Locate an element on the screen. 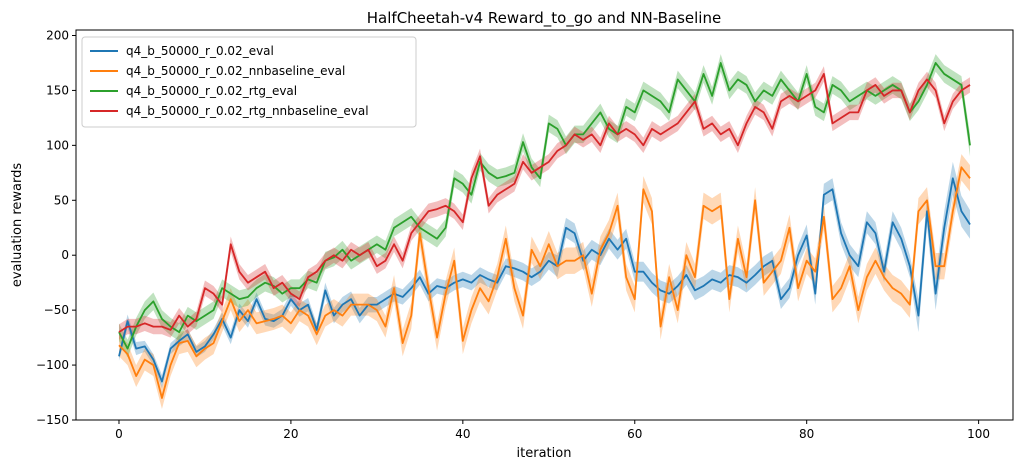 The height and width of the screenshot is (470, 1017). legend-box is located at coordinates (249, 82).